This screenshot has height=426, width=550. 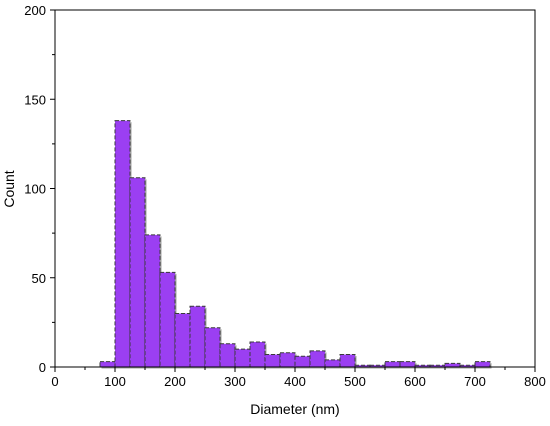 What do you see at coordinates (115, 381) in the screenshot?
I see `x-tick-label: 100` at bounding box center [115, 381].